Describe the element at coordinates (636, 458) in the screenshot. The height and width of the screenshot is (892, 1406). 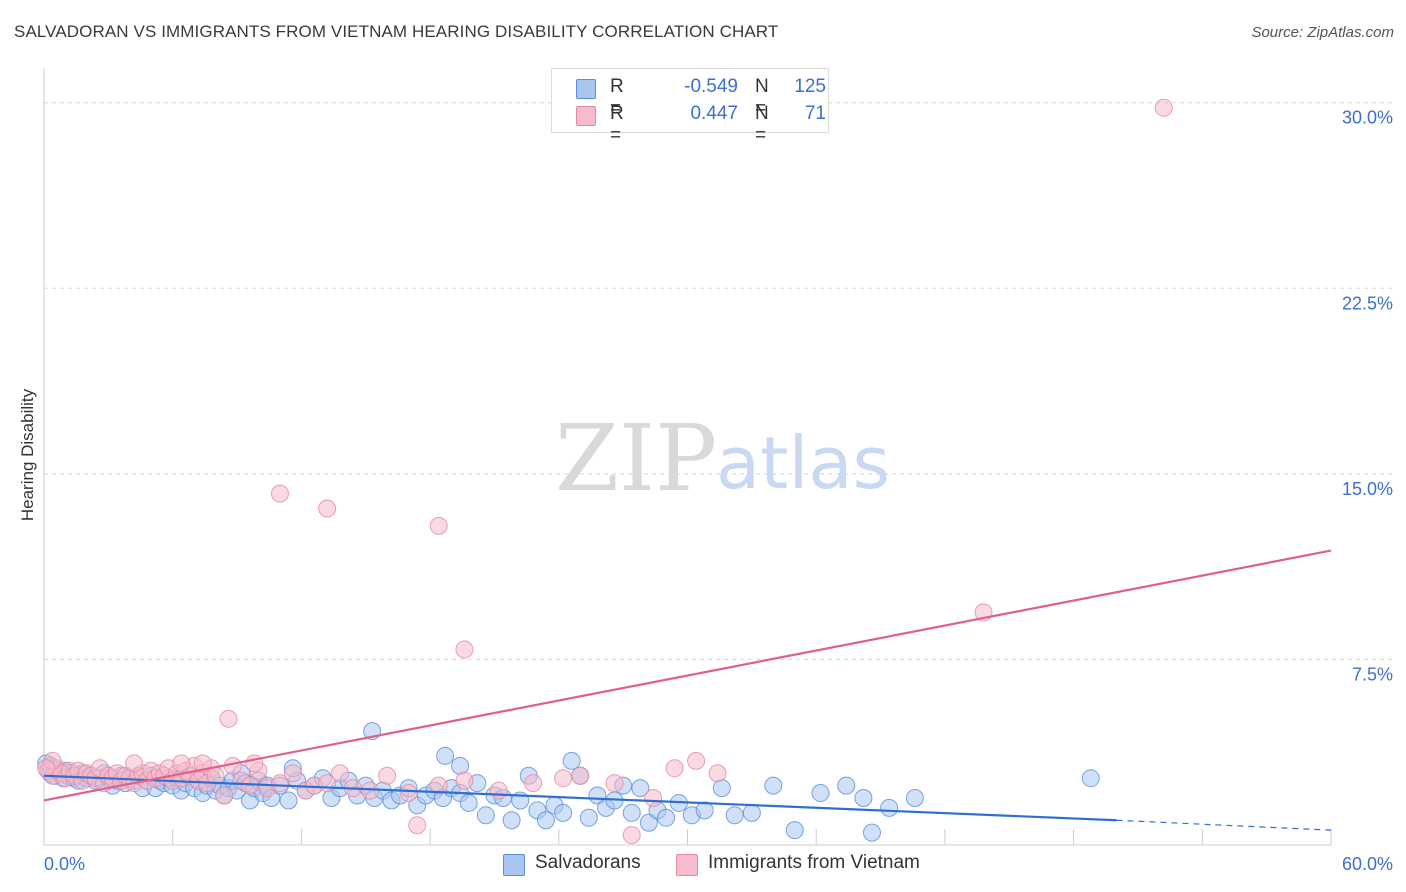
I see `watermark-zip: ZIP` at that location.